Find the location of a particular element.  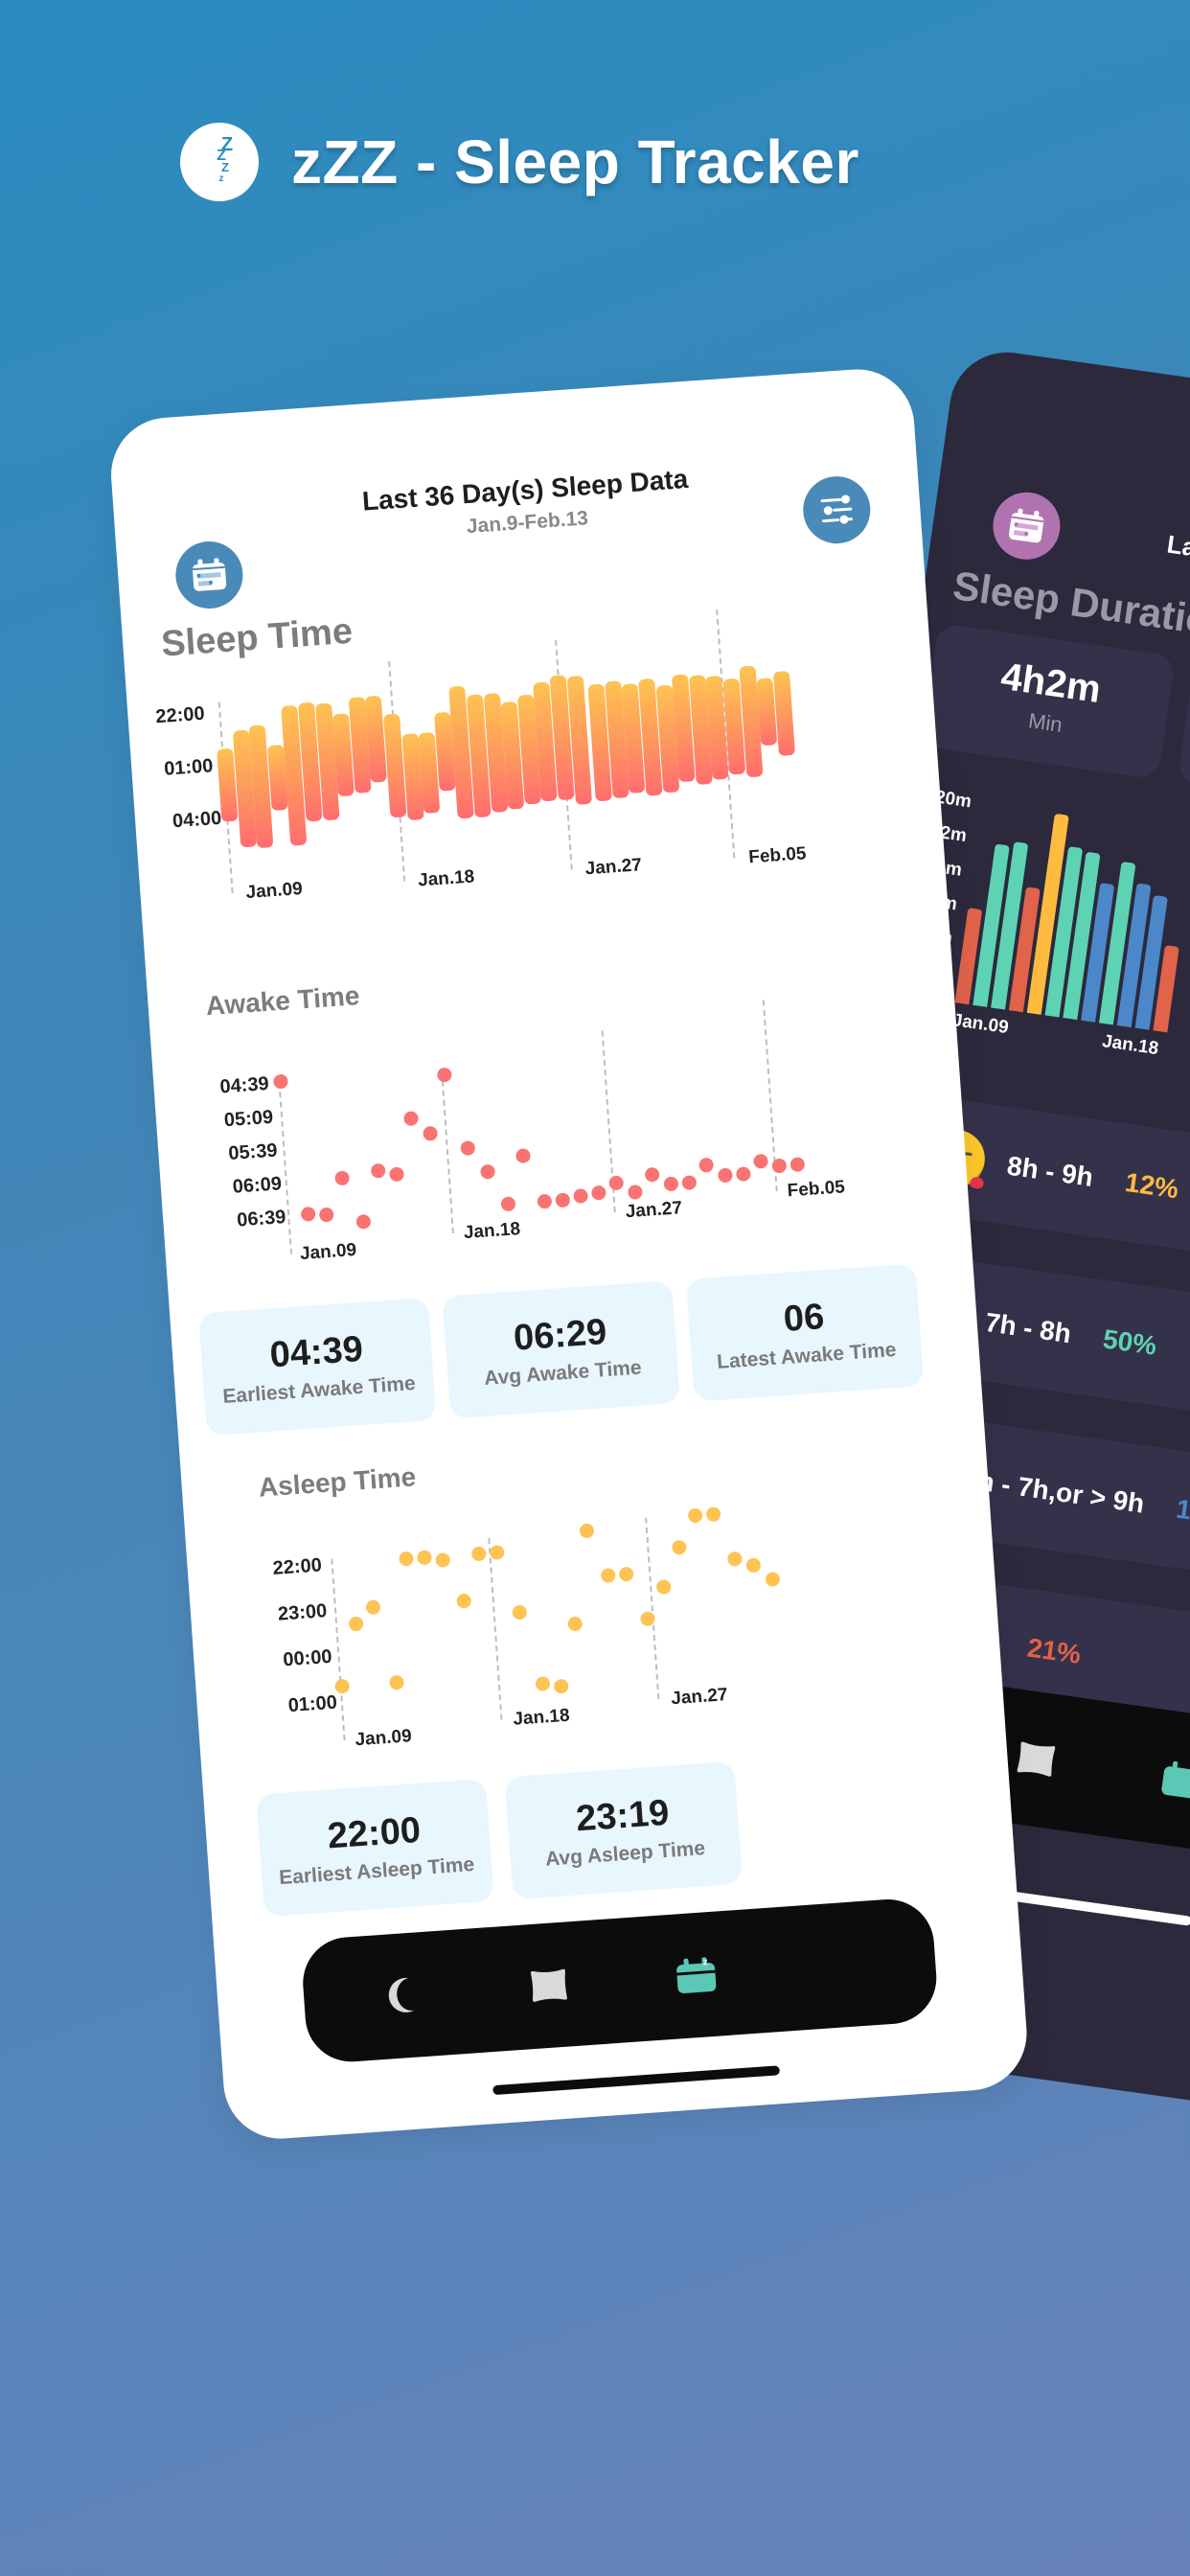

y-axis-label: 23:00 is located at coordinates (303, 1612).